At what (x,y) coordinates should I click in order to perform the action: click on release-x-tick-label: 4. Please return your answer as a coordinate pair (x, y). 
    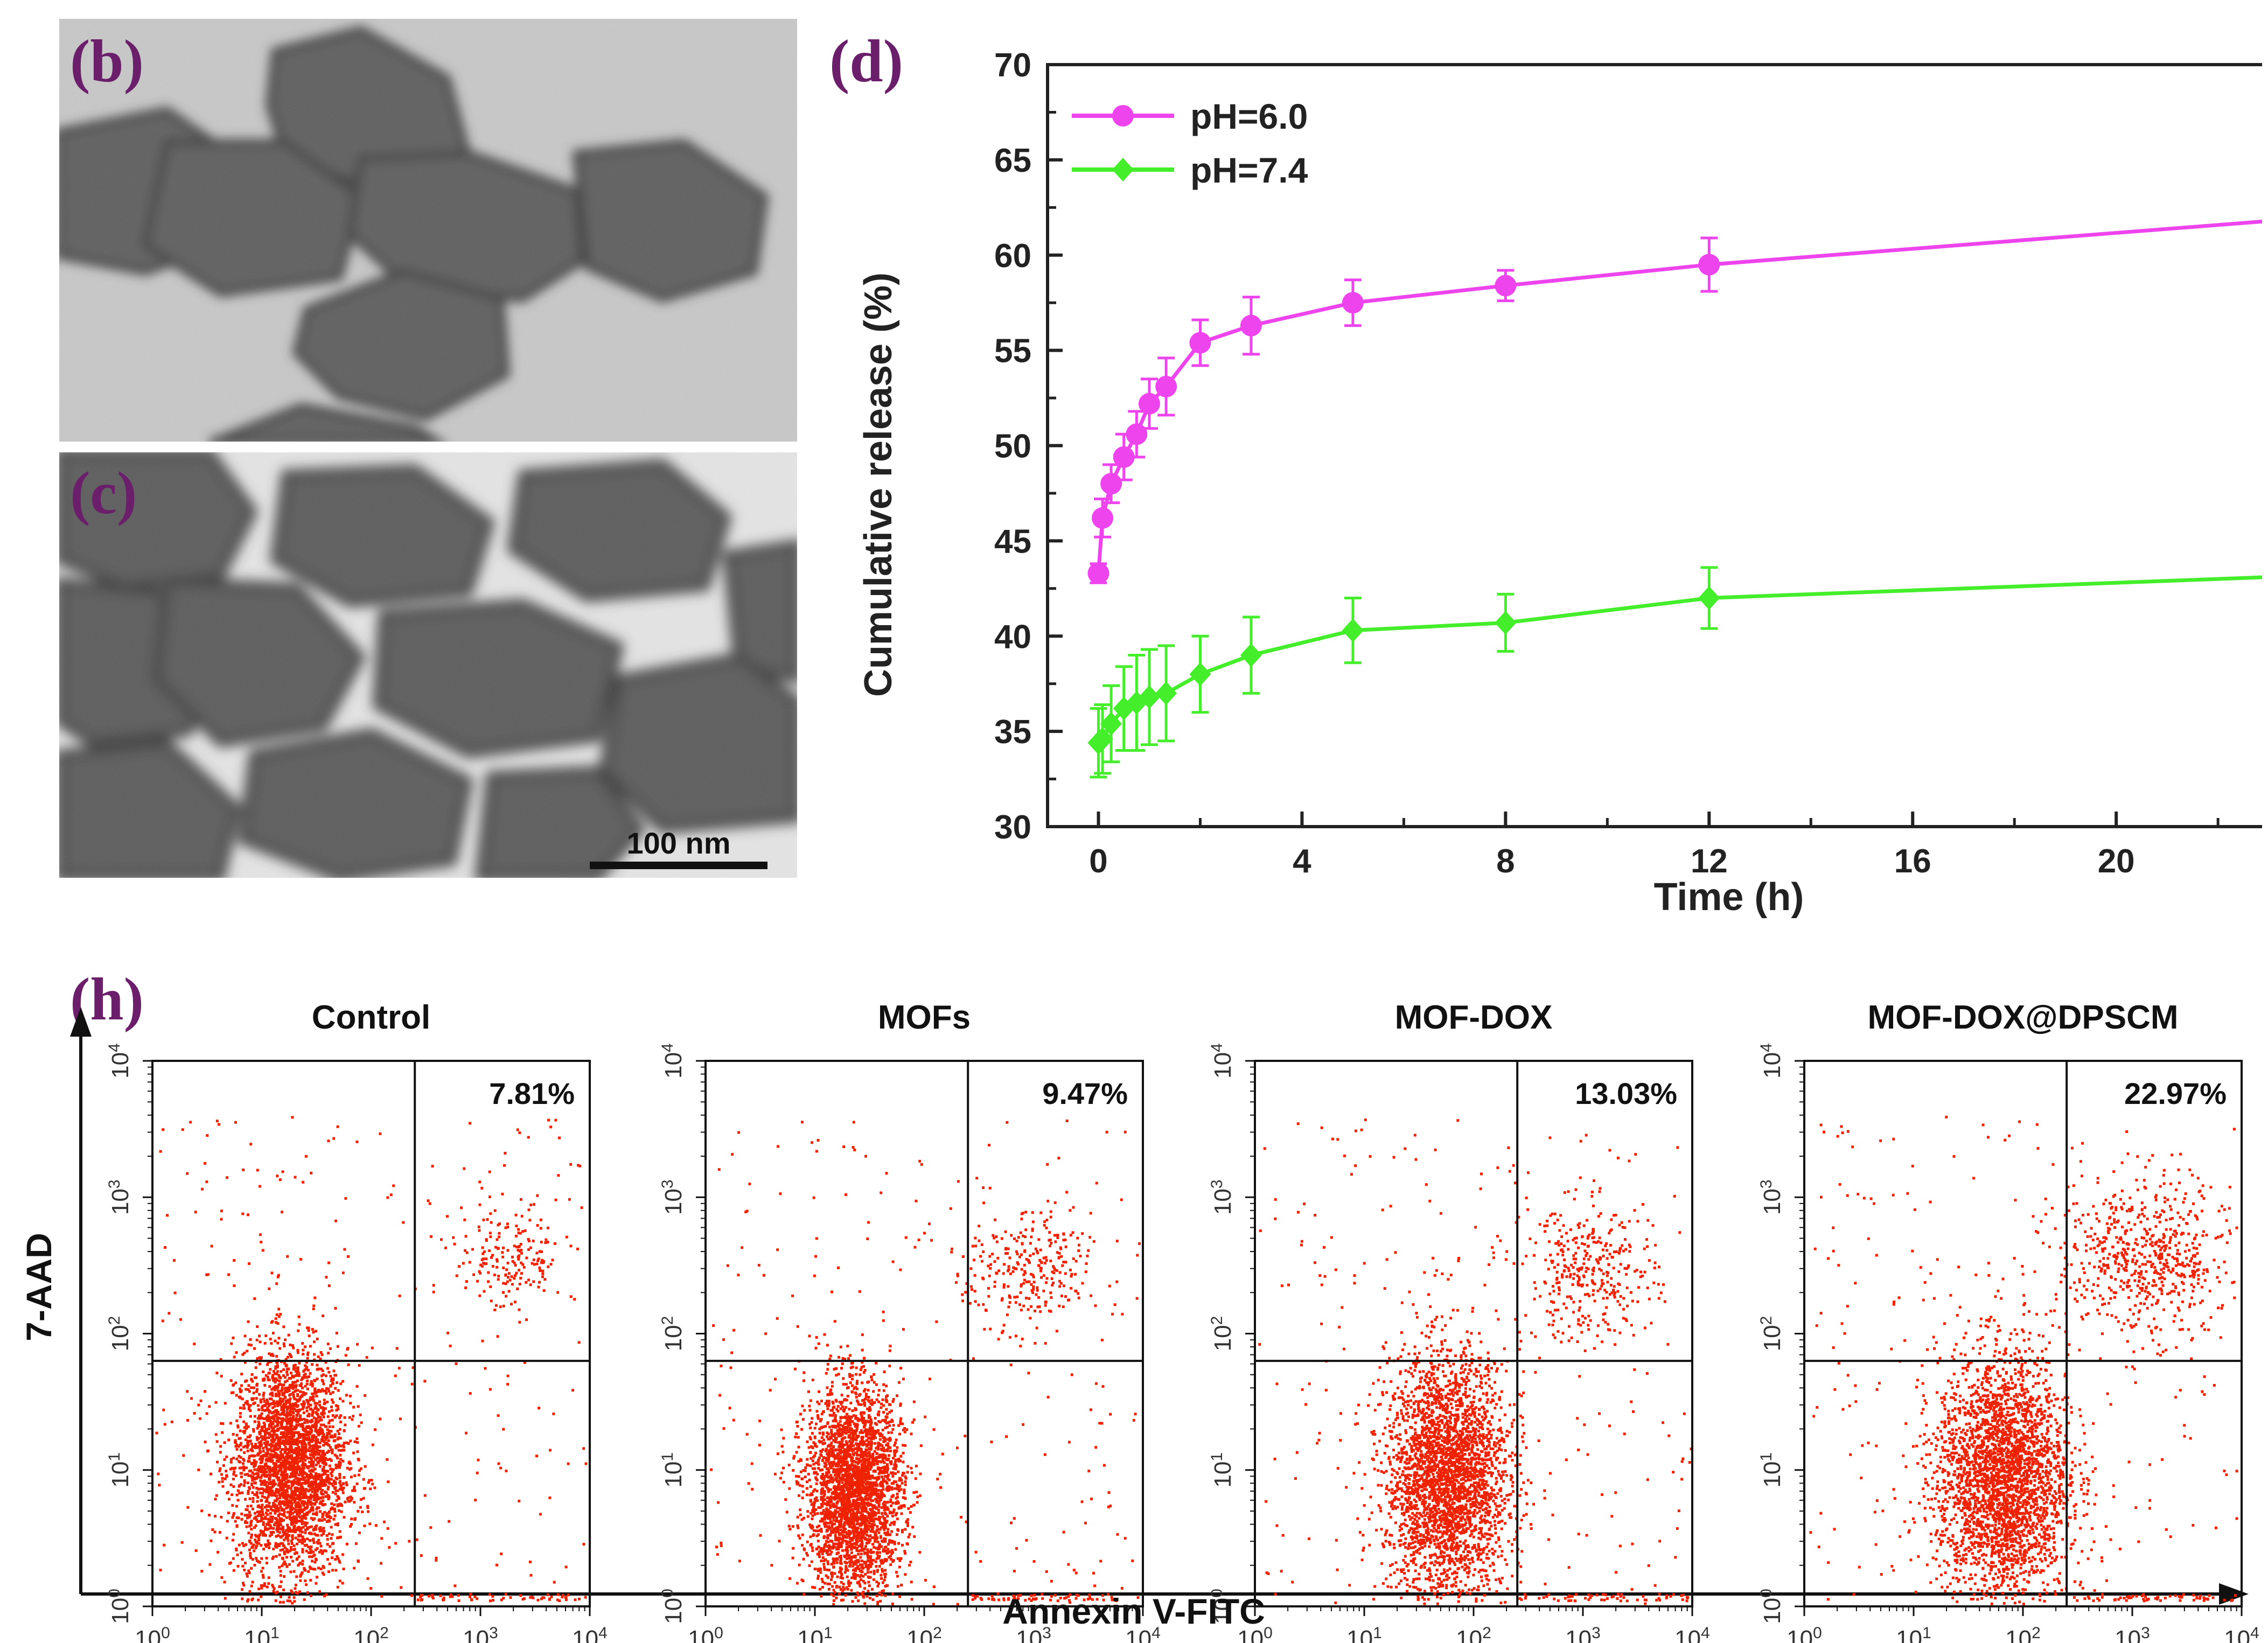
    Looking at the image, I should click on (1302, 862).